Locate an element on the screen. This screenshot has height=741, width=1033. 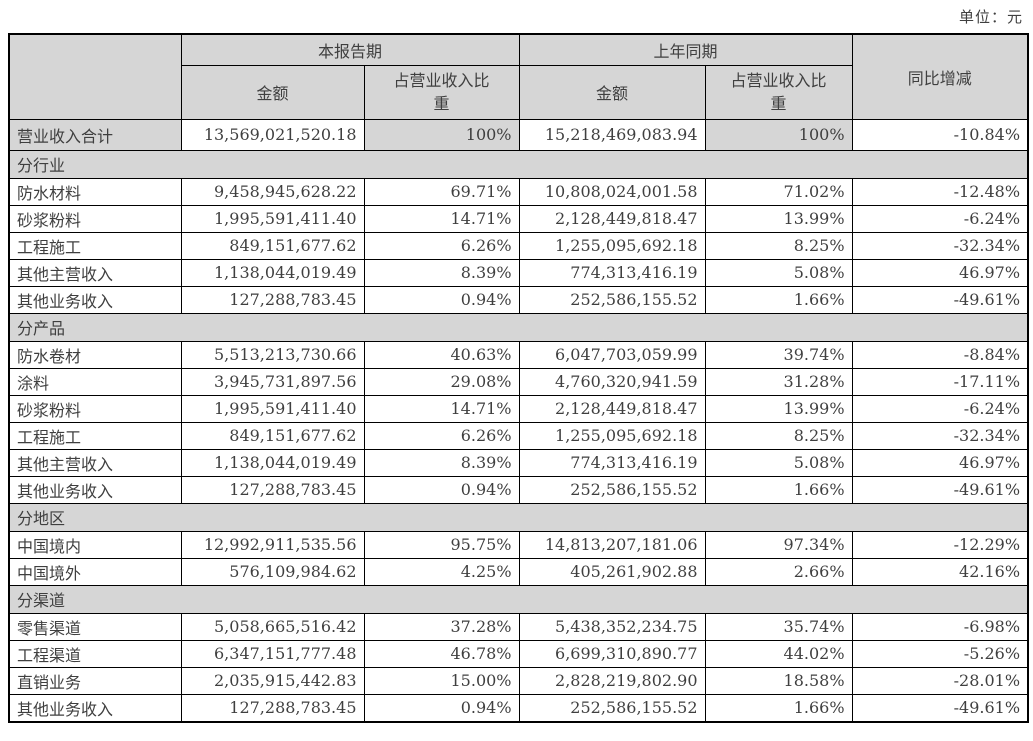
amount-prior: 2,828,219,802.90 is located at coordinates (612, 680).